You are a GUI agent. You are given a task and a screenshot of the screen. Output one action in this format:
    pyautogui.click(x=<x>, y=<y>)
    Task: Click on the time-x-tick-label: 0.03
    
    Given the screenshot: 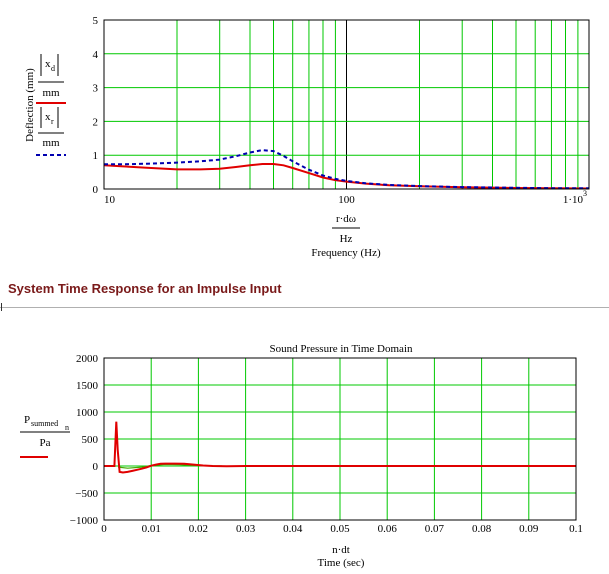 What is the action you would take?
    pyautogui.click(x=246, y=529)
    